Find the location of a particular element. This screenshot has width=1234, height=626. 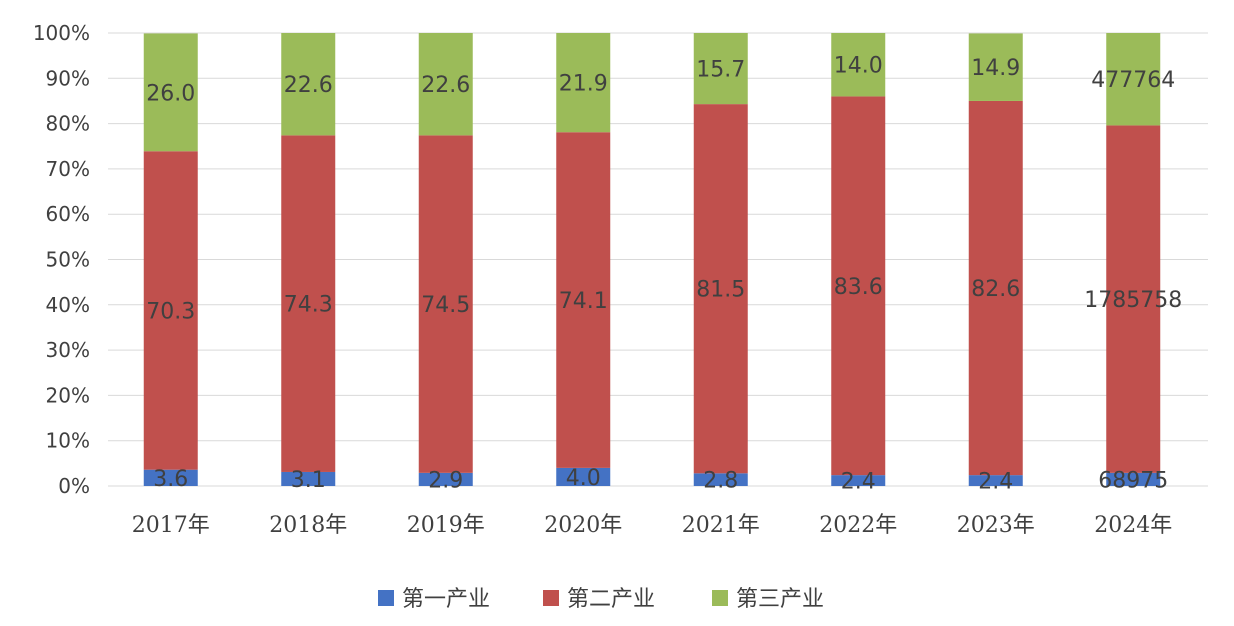

data-label: 68975 is located at coordinates (1133, 480).